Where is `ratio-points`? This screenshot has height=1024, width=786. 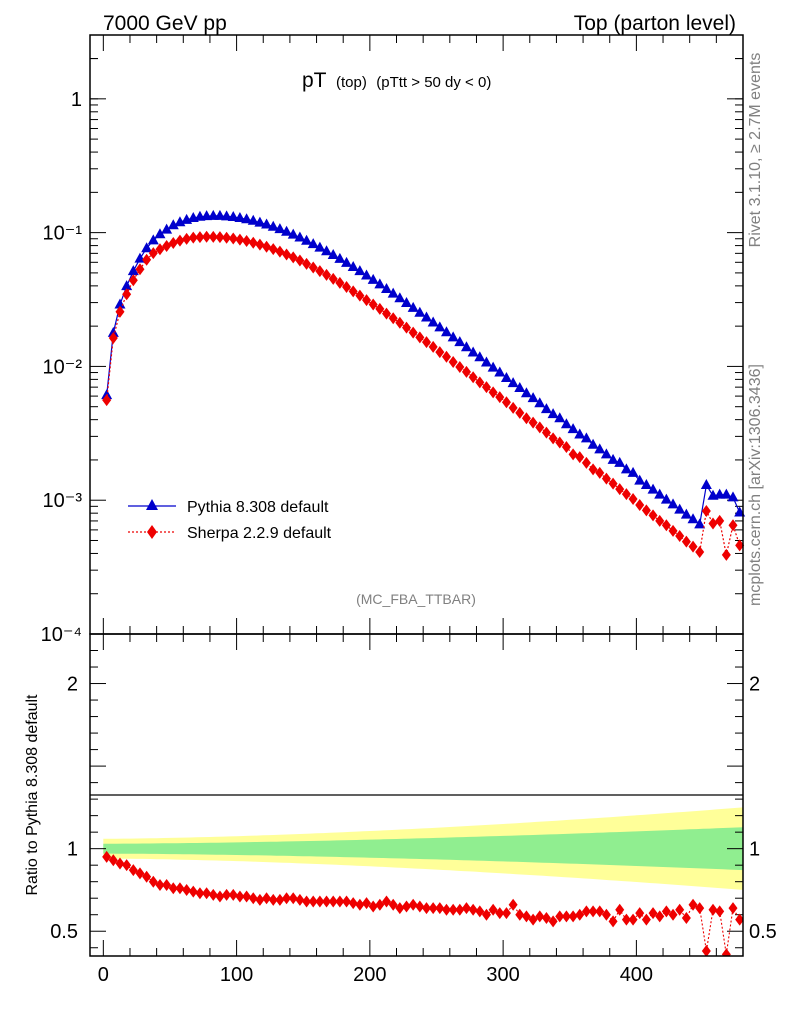
ratio-points is located at coordinates (422, 903).